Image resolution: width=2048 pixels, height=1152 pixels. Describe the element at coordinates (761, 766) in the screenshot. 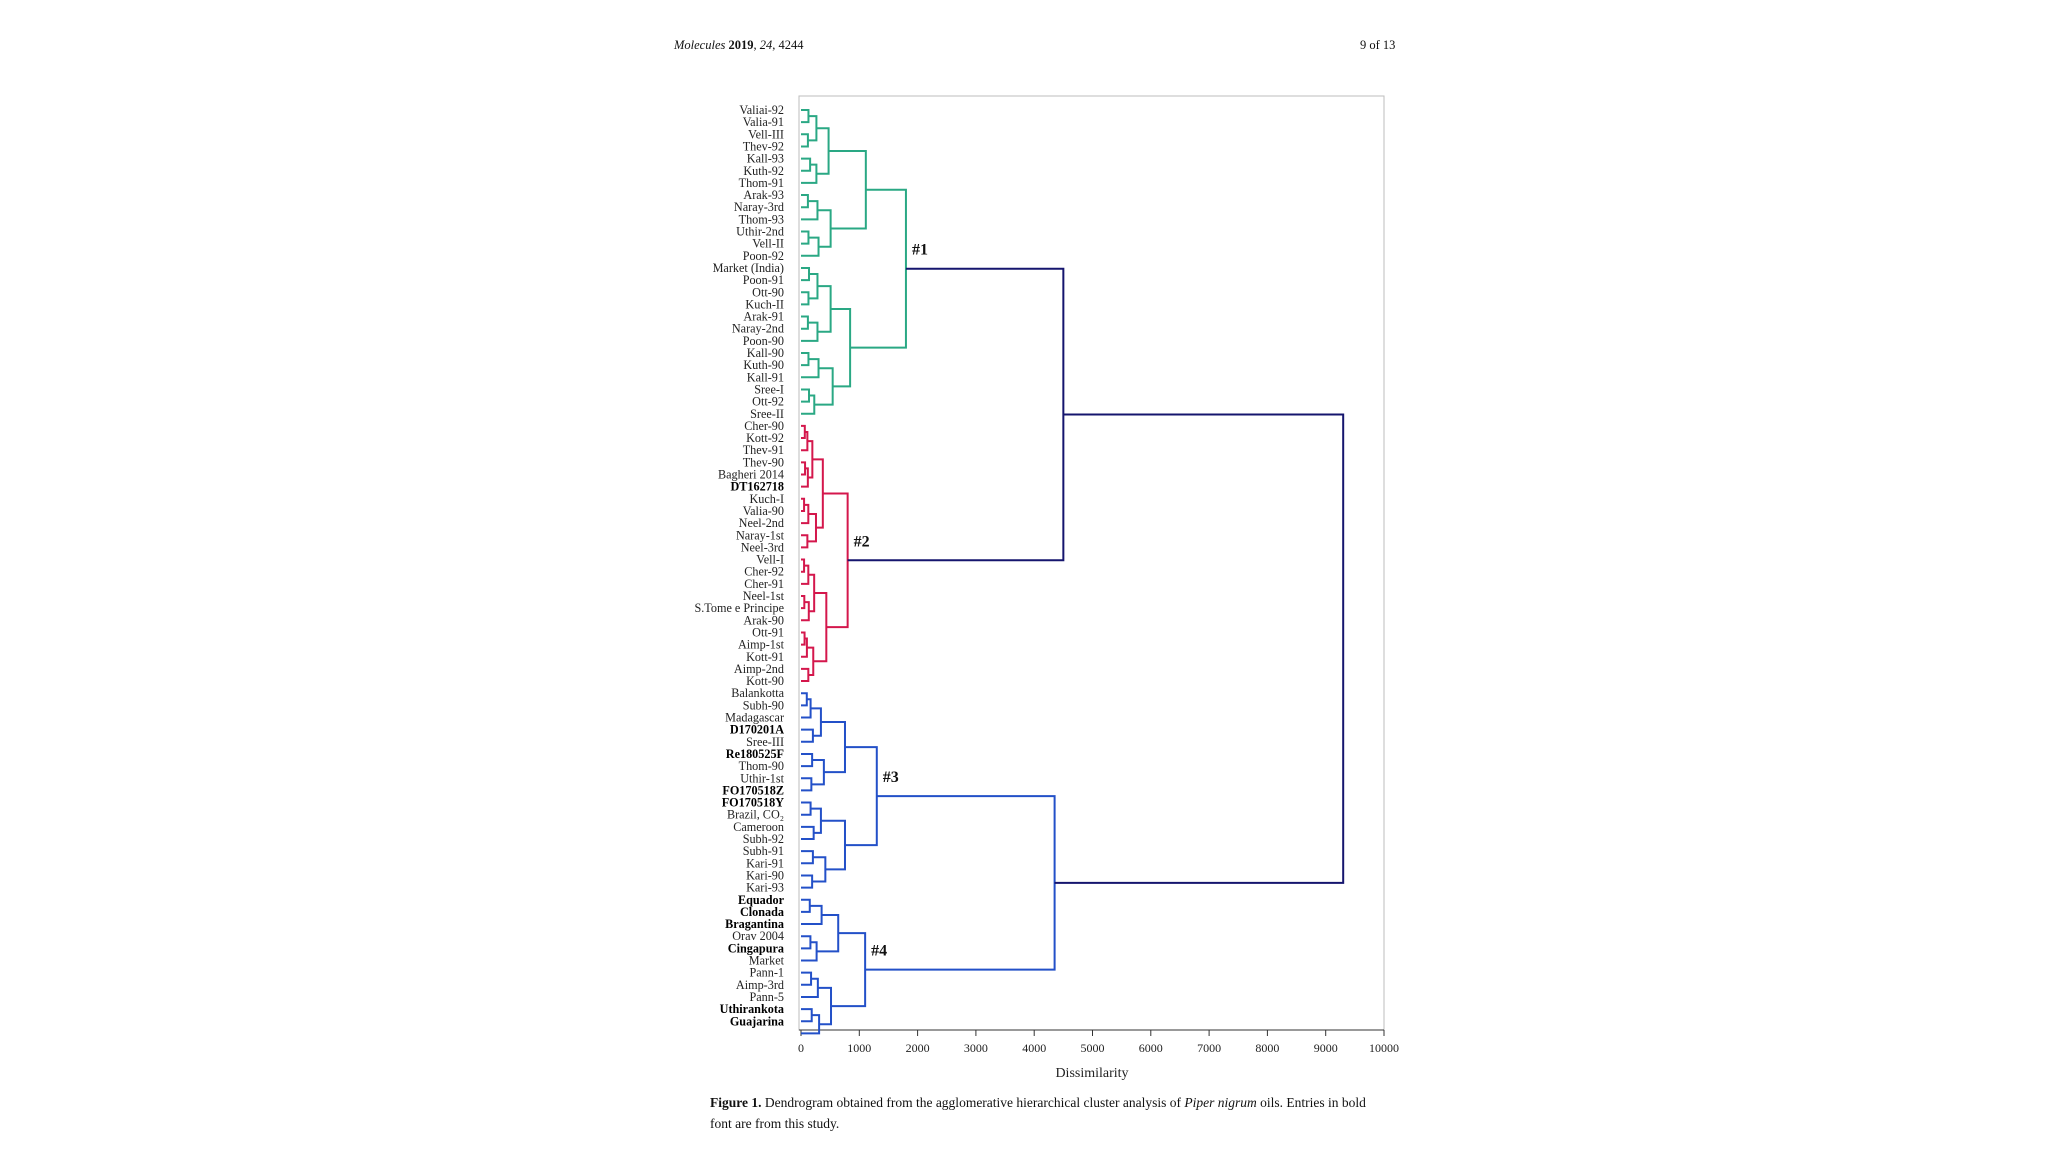

I see `leaf-label: Thom-90` at that location.